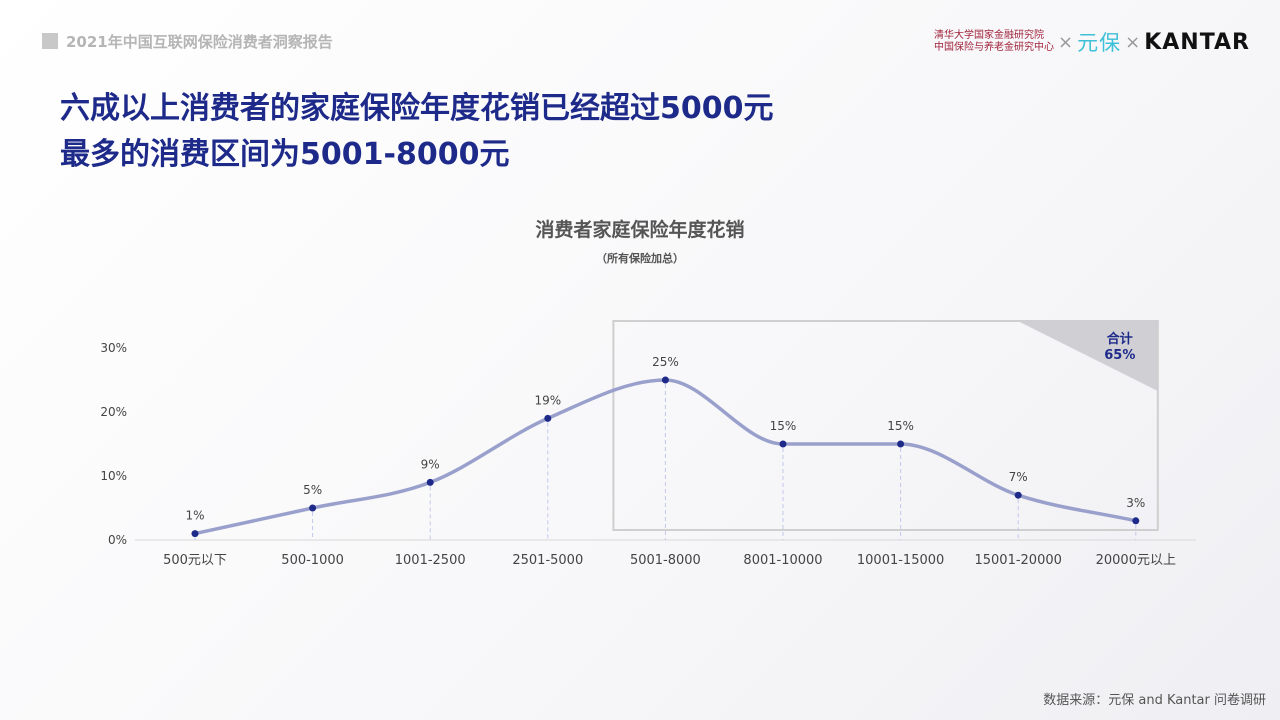 This screenshot has width=1280, height=720. What do you see at coordinates (430, 464) in the screenshot?
I see `data-label: 9%` at bounding box center [430, 464].